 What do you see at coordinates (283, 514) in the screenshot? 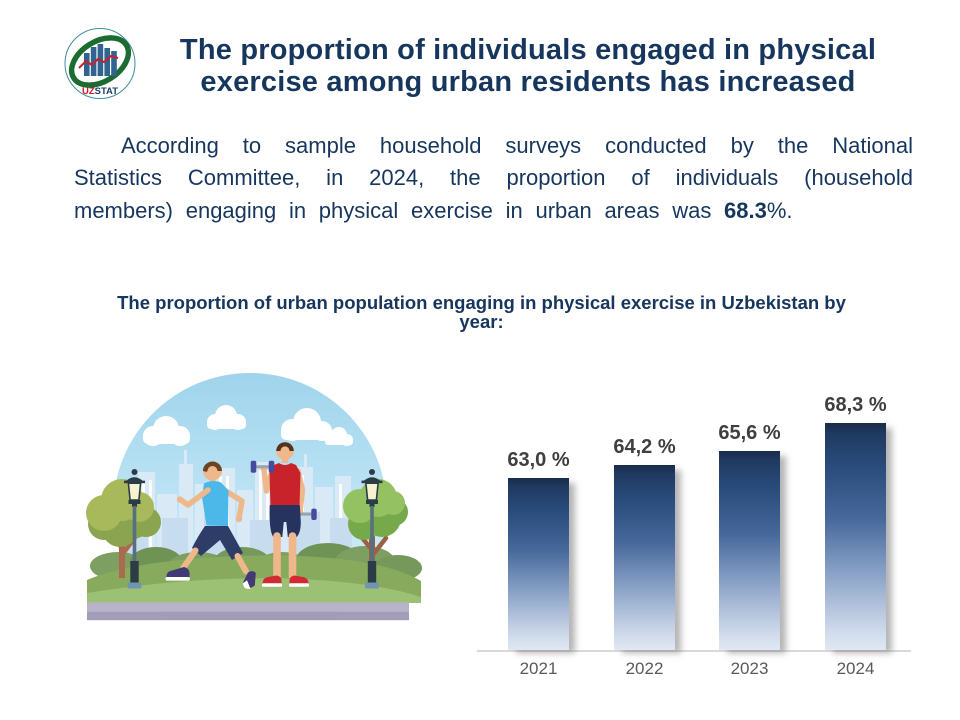
I see `weightlifter-figure` at bounding box center [283, 514].